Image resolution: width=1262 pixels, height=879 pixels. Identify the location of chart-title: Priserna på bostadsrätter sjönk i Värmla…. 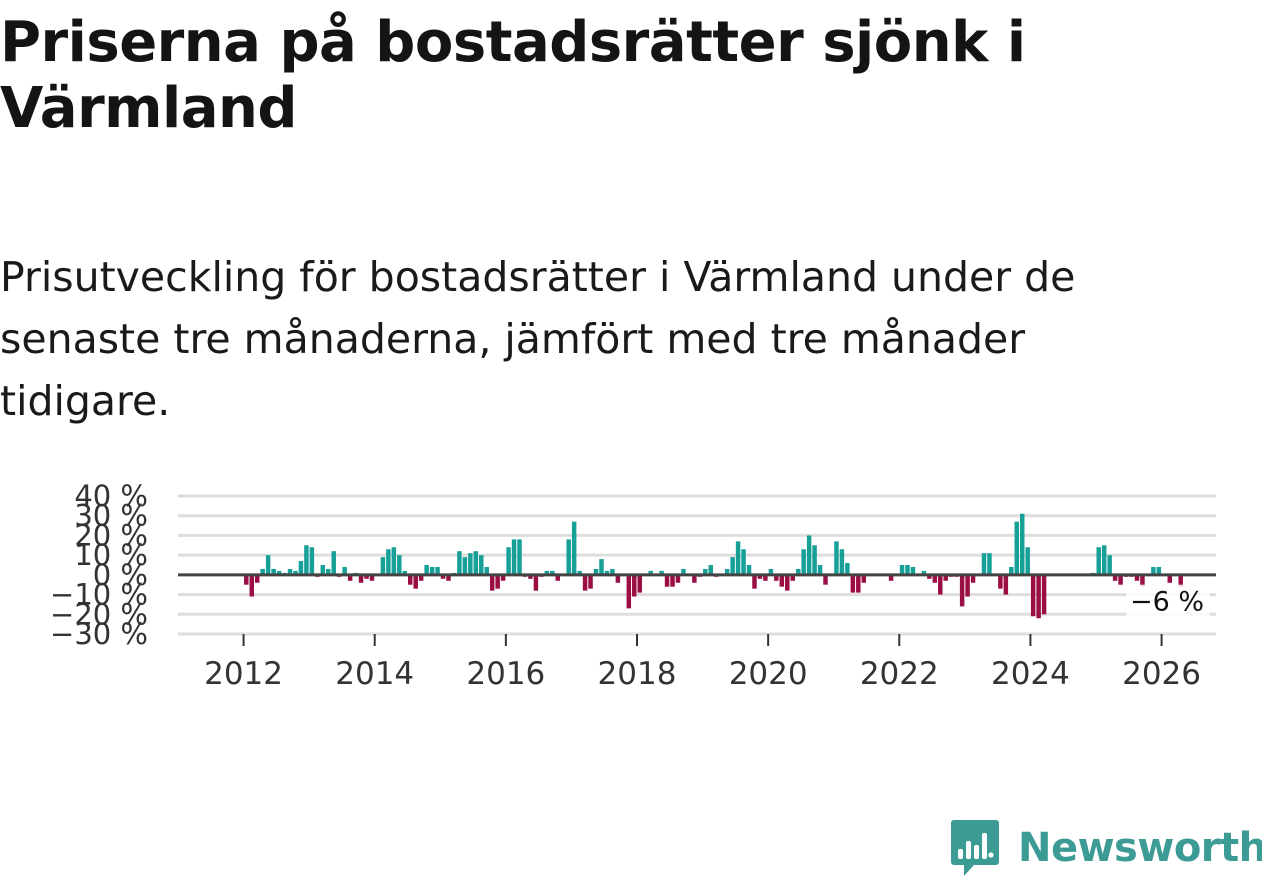
(513, 75).